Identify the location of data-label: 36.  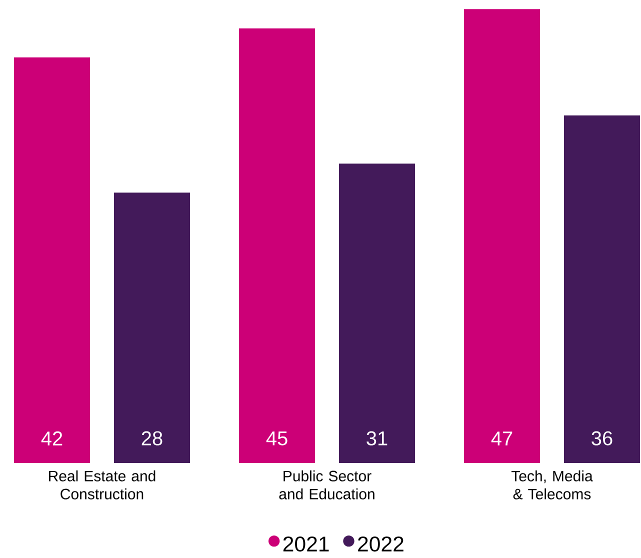
(602, 438).